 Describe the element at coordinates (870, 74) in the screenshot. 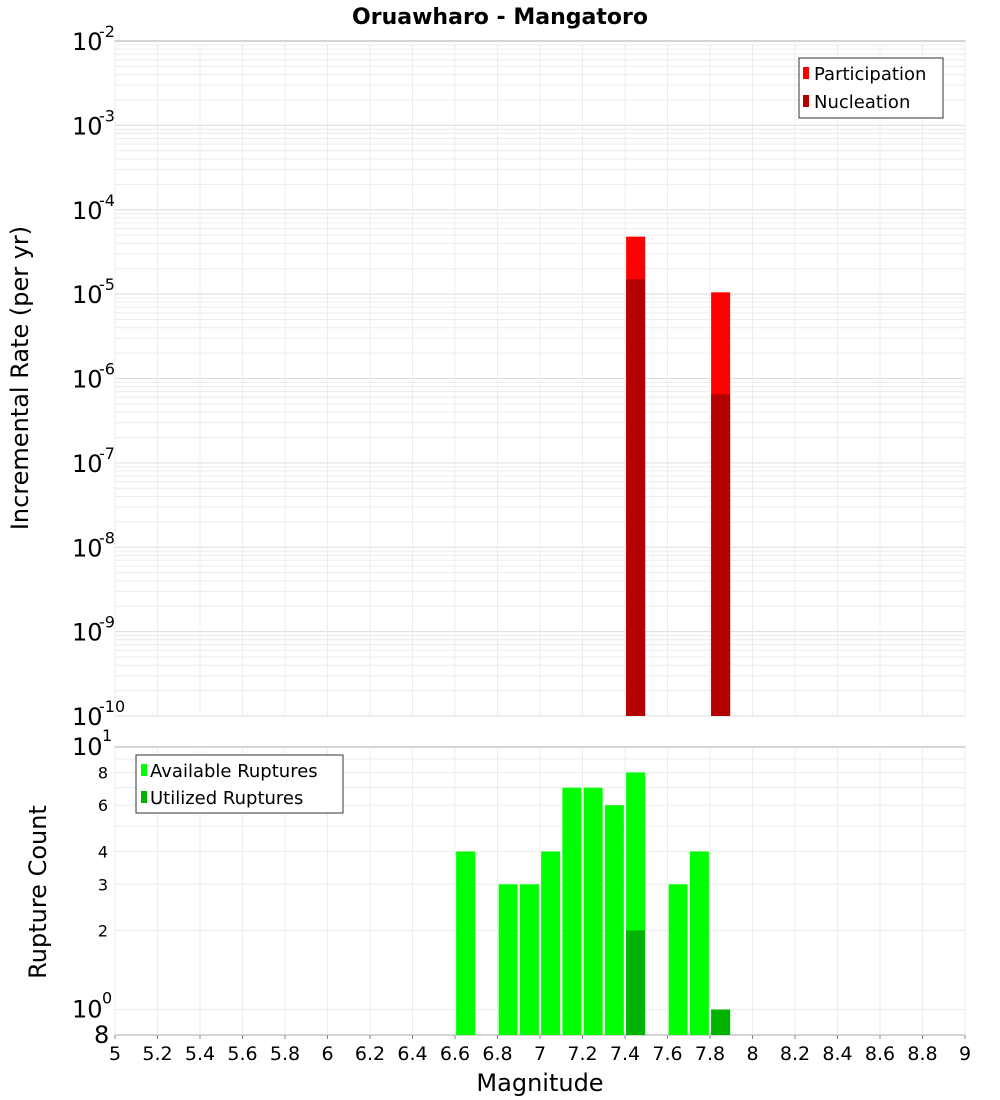

I see `legend-label-participation: Participation` at that location.